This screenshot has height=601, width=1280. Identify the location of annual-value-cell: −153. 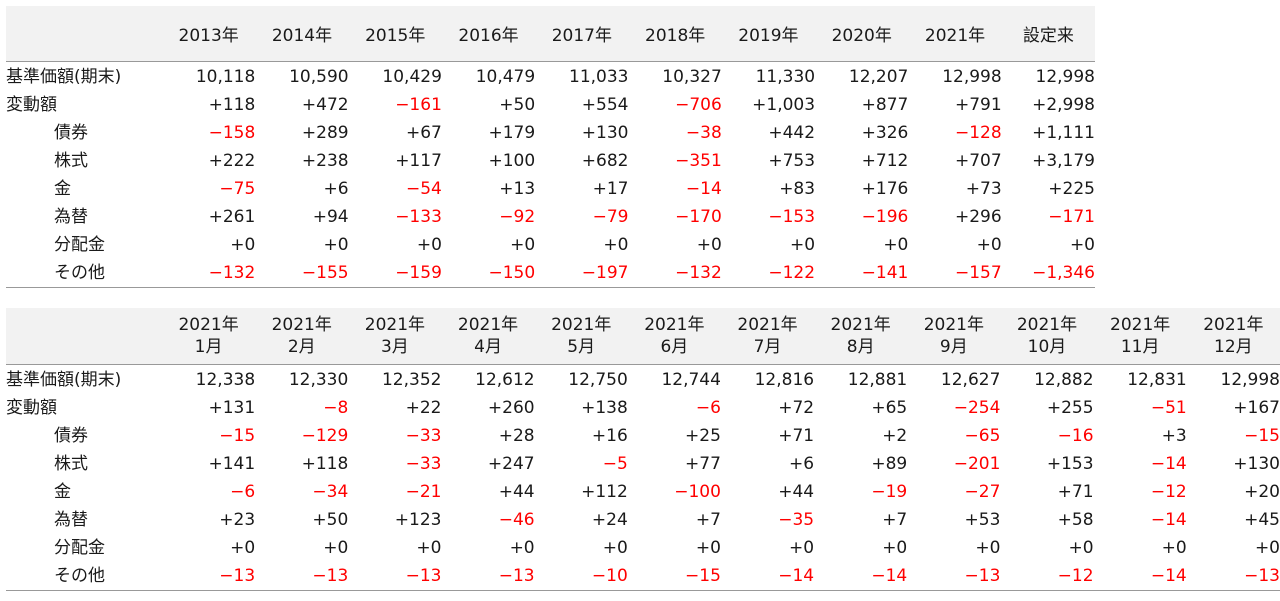
(792, 217).